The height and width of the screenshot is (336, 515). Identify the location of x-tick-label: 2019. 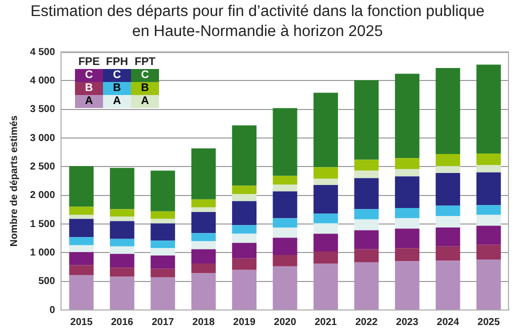
(244, 322).